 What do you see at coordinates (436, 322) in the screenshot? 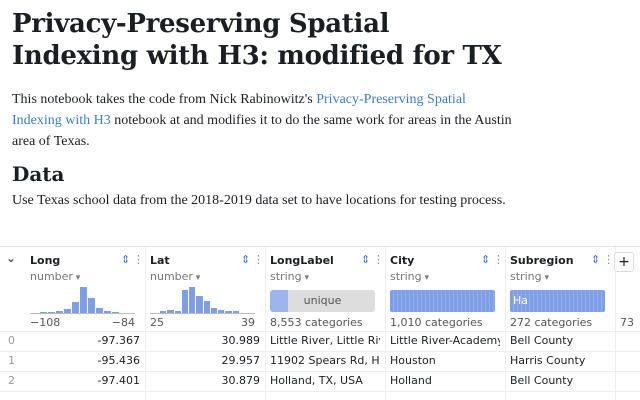
I see `category-count: 1,010 categories` at bounding box center [436, 322].